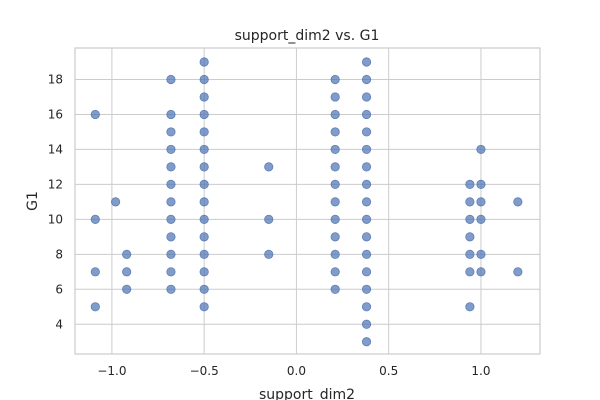 This screenshot has height=400, width=600. Describe the element at coordinates (307, 36) in the screenshot. I see `chart-title: support_dim2 vs. G1` at that location.